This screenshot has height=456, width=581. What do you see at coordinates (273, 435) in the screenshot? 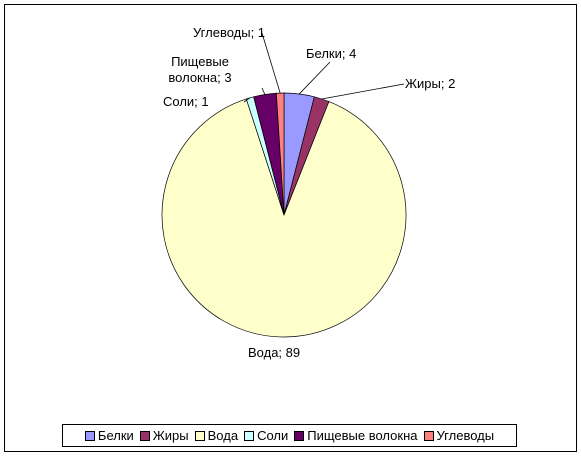
I see `legend-label: Соли` at bounding box center [273, 435].